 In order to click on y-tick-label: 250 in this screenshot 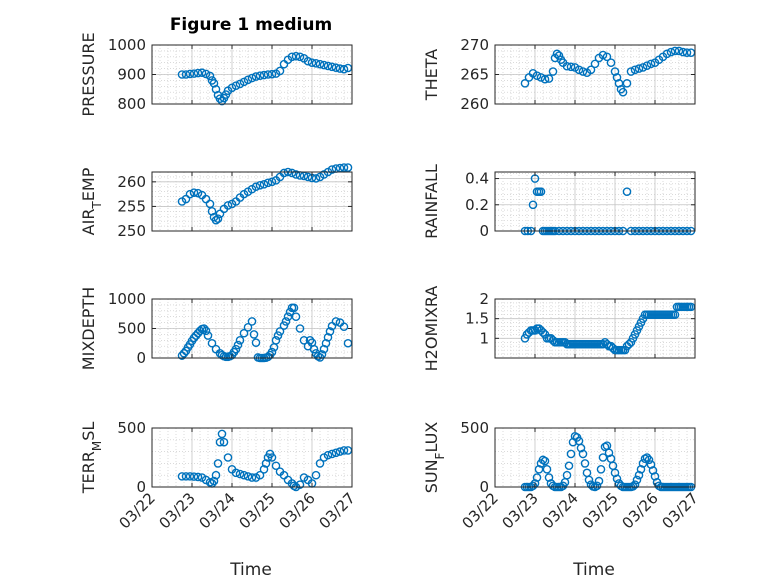, I will do `click(131, 231)`.